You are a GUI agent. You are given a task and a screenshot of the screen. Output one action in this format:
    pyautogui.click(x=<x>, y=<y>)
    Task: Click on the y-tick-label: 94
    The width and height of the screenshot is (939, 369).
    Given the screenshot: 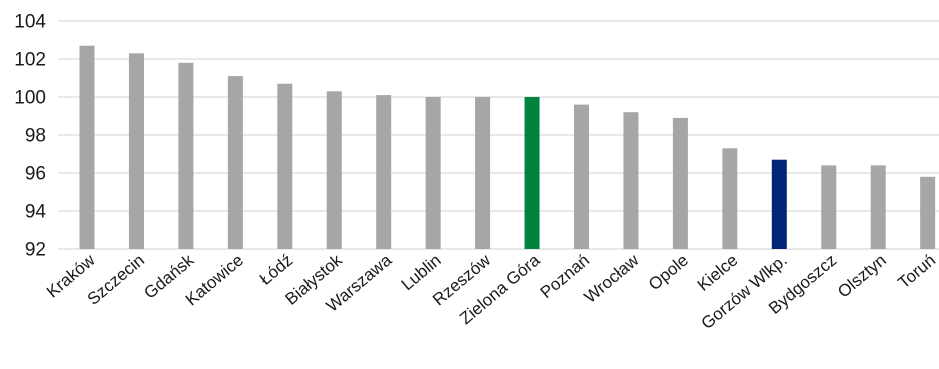 What is the action you would take?
    pyautogui.click(x=36, y=212)
    